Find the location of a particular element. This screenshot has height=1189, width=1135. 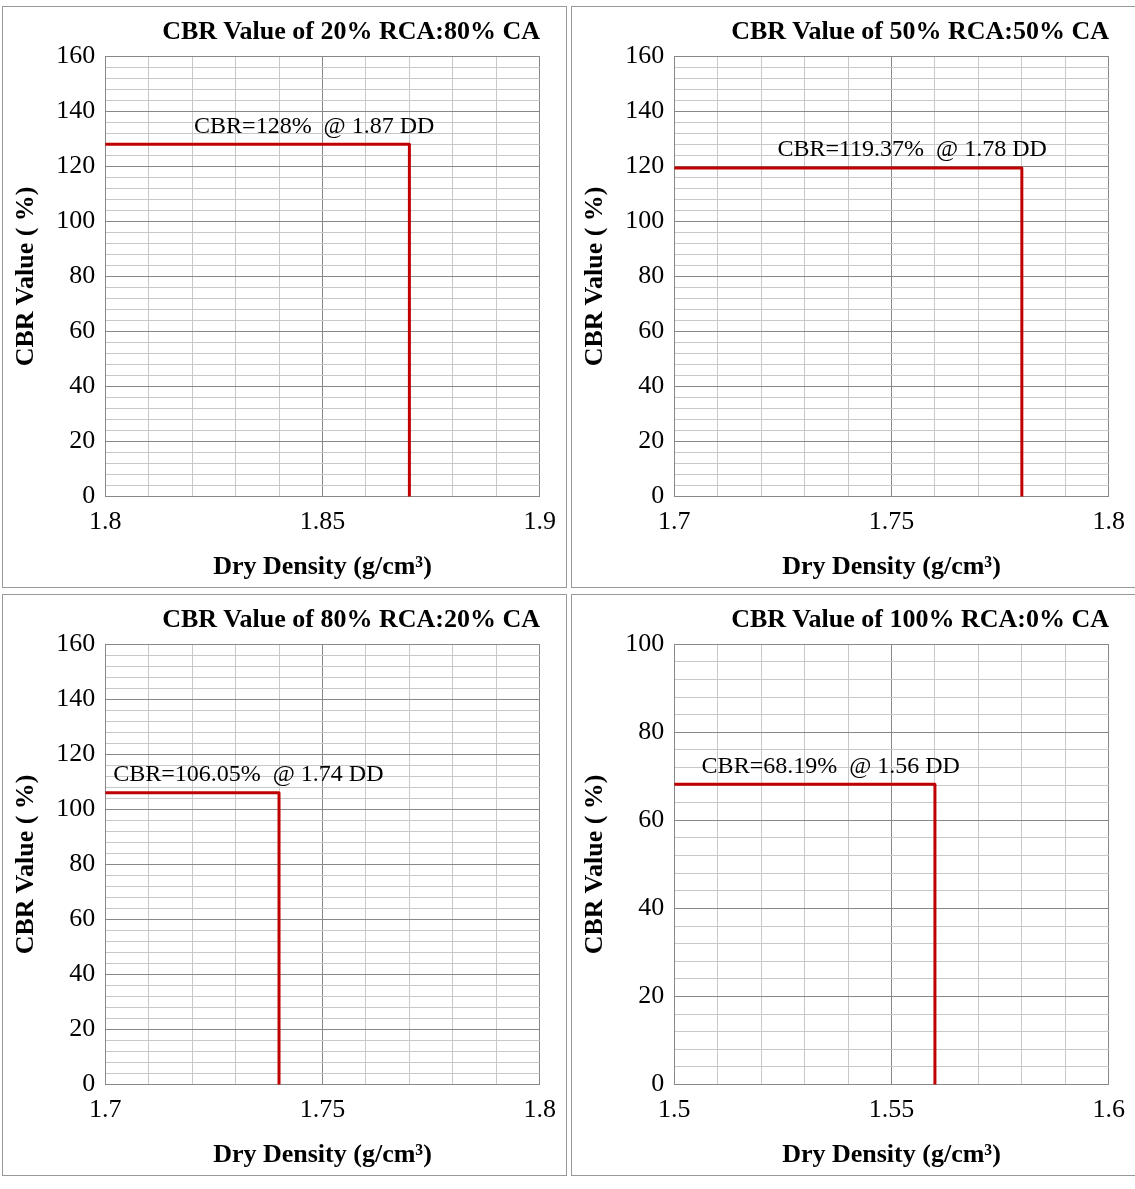

x-tick-label: 1.85 is located at coordinates (322, 521).